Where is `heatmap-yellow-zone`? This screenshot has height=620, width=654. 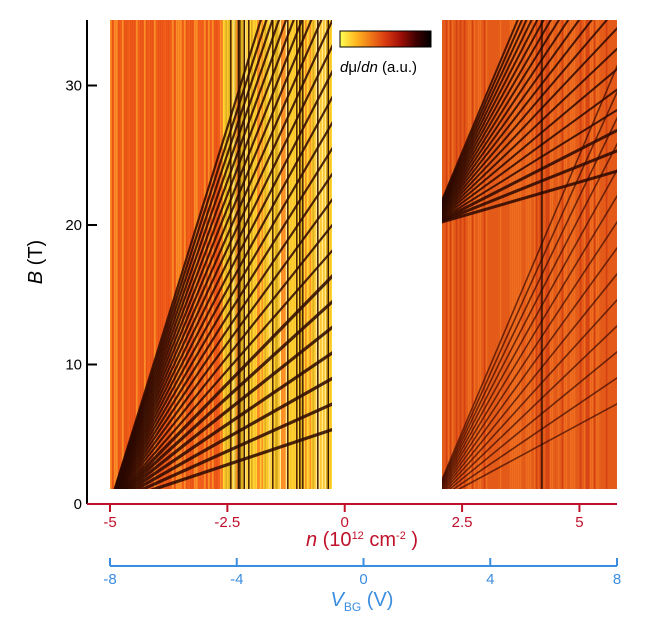
heatmap-yellow-zone is located at coordinates (419, 122).